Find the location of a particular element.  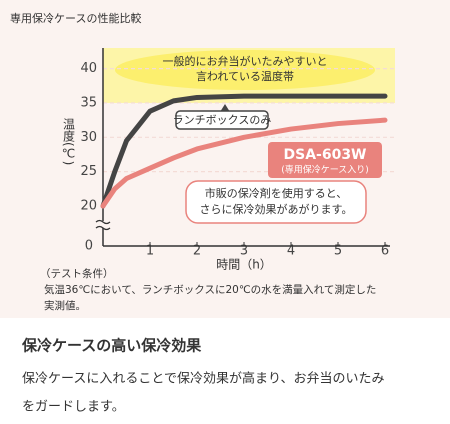

series-line is located at coordinates (244, 163).